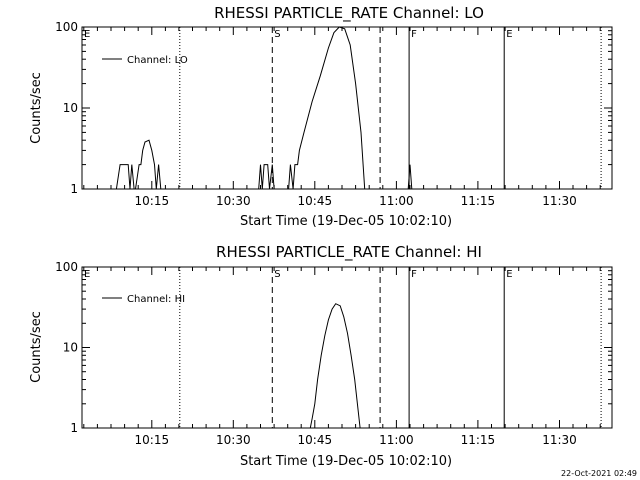 This screenshot has height=480, width=640. What do you see at coordinates (36, 108) in the screenshot?
I see `lo-y-axis-label: Counts/sec` at bounding box center [36, 108].